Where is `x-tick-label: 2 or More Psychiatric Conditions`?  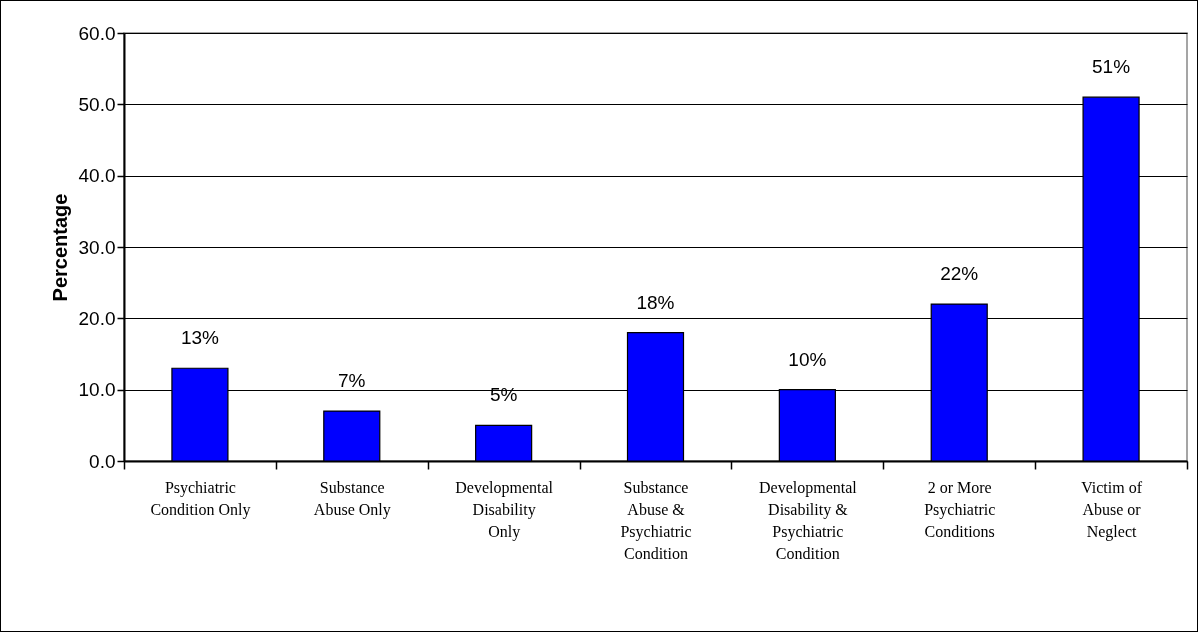 x-tick-label: 2 or More Psychiatric Conditions is located at coordinates (960, 509).